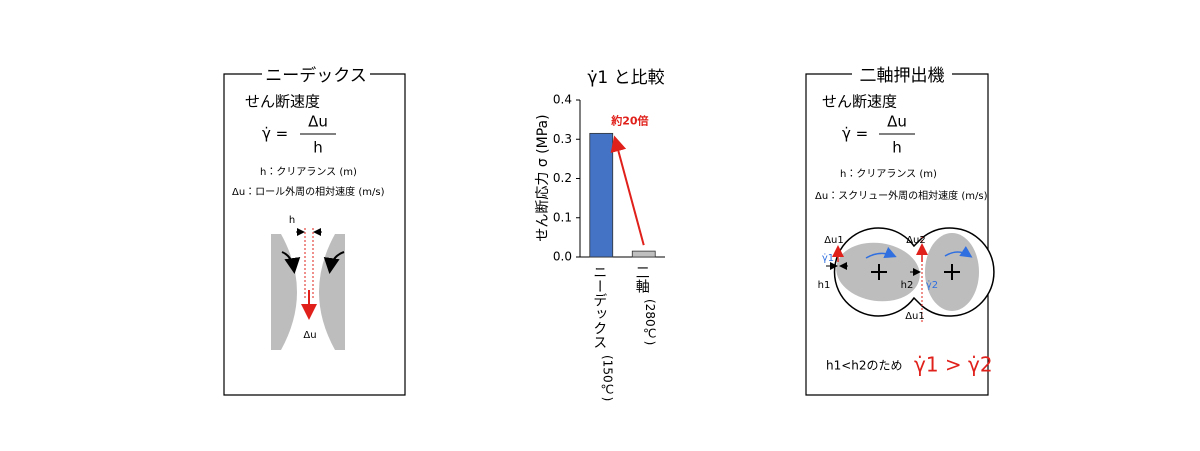 The width and height of the screenshot is (1200, 451). I want to click on panel-title: 二軸押出機, so click(902, 76).